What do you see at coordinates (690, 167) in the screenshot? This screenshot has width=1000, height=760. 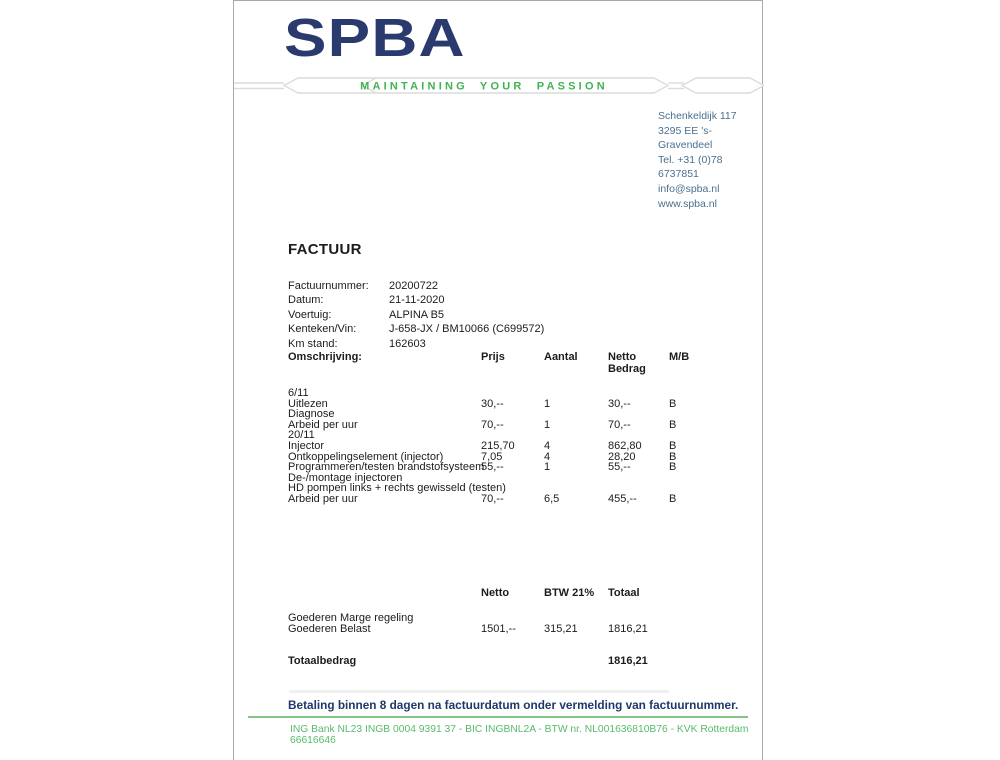 I see `contact-phone: Tel. +31 (0)78 6737851` at bounding box center [690, 167].